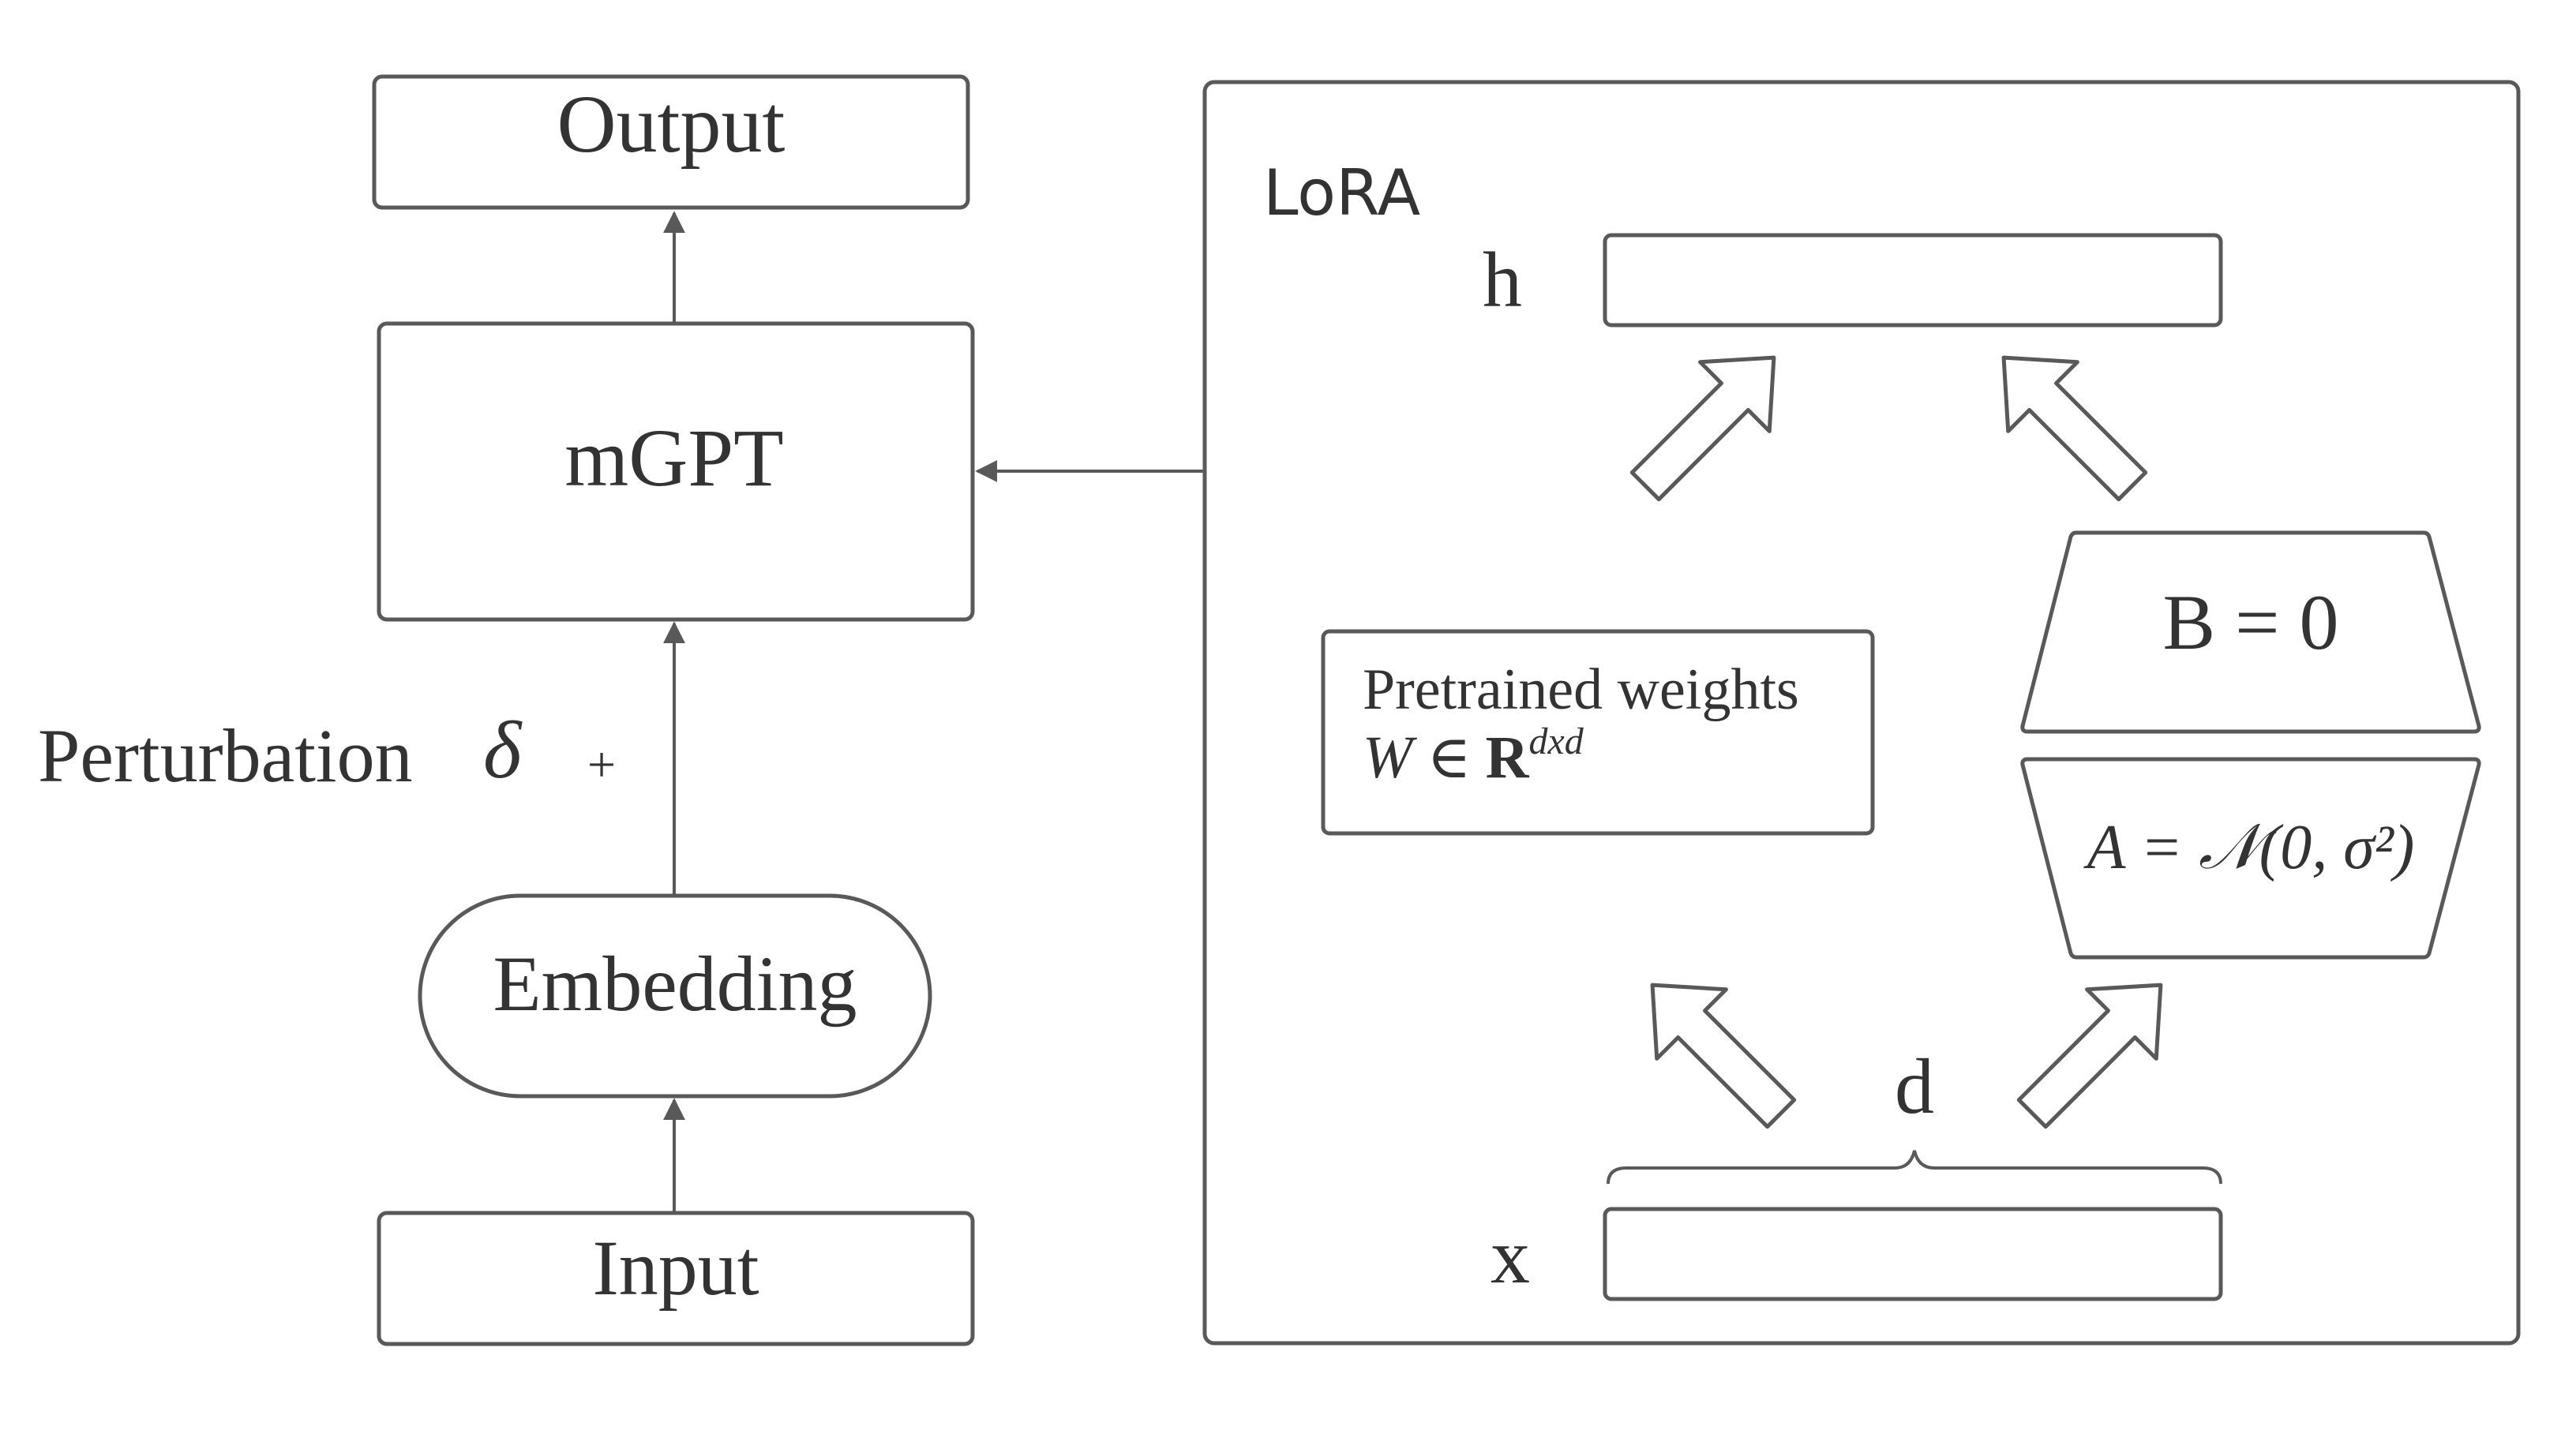  Describe the element at coordinates (1508, 758) in the screenshot. I see `pretrained-r: R` at that location.